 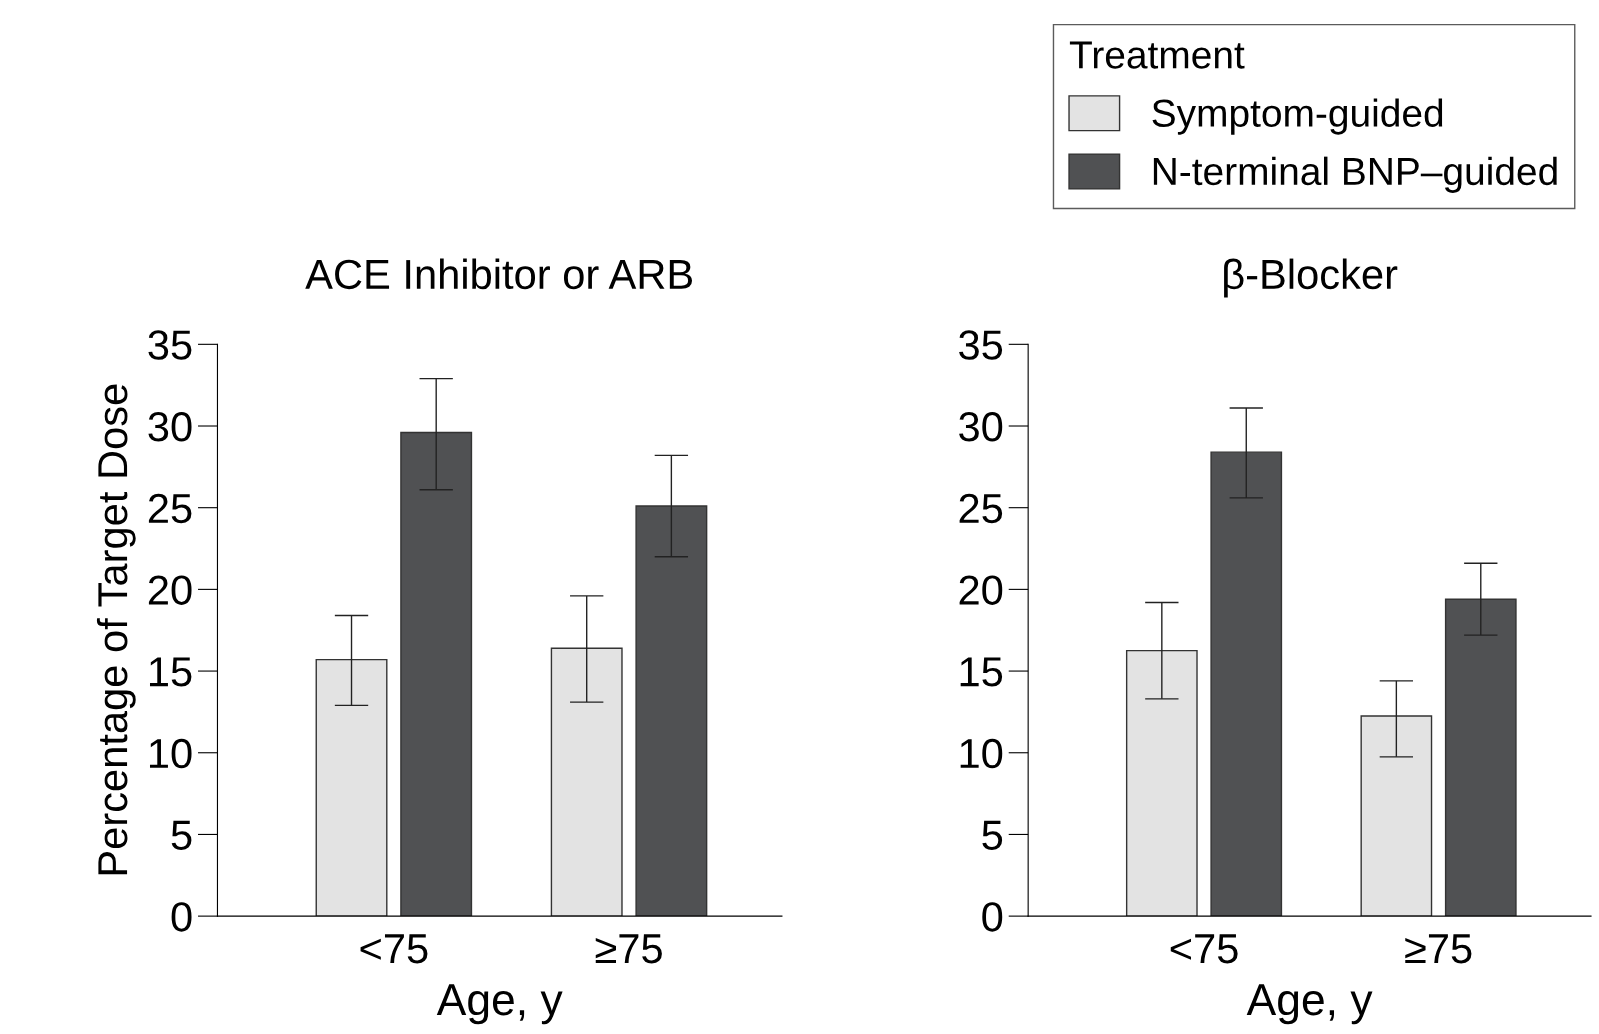 I want to click on legend-label: Symptom-guided, so click(x=1297, y=116).